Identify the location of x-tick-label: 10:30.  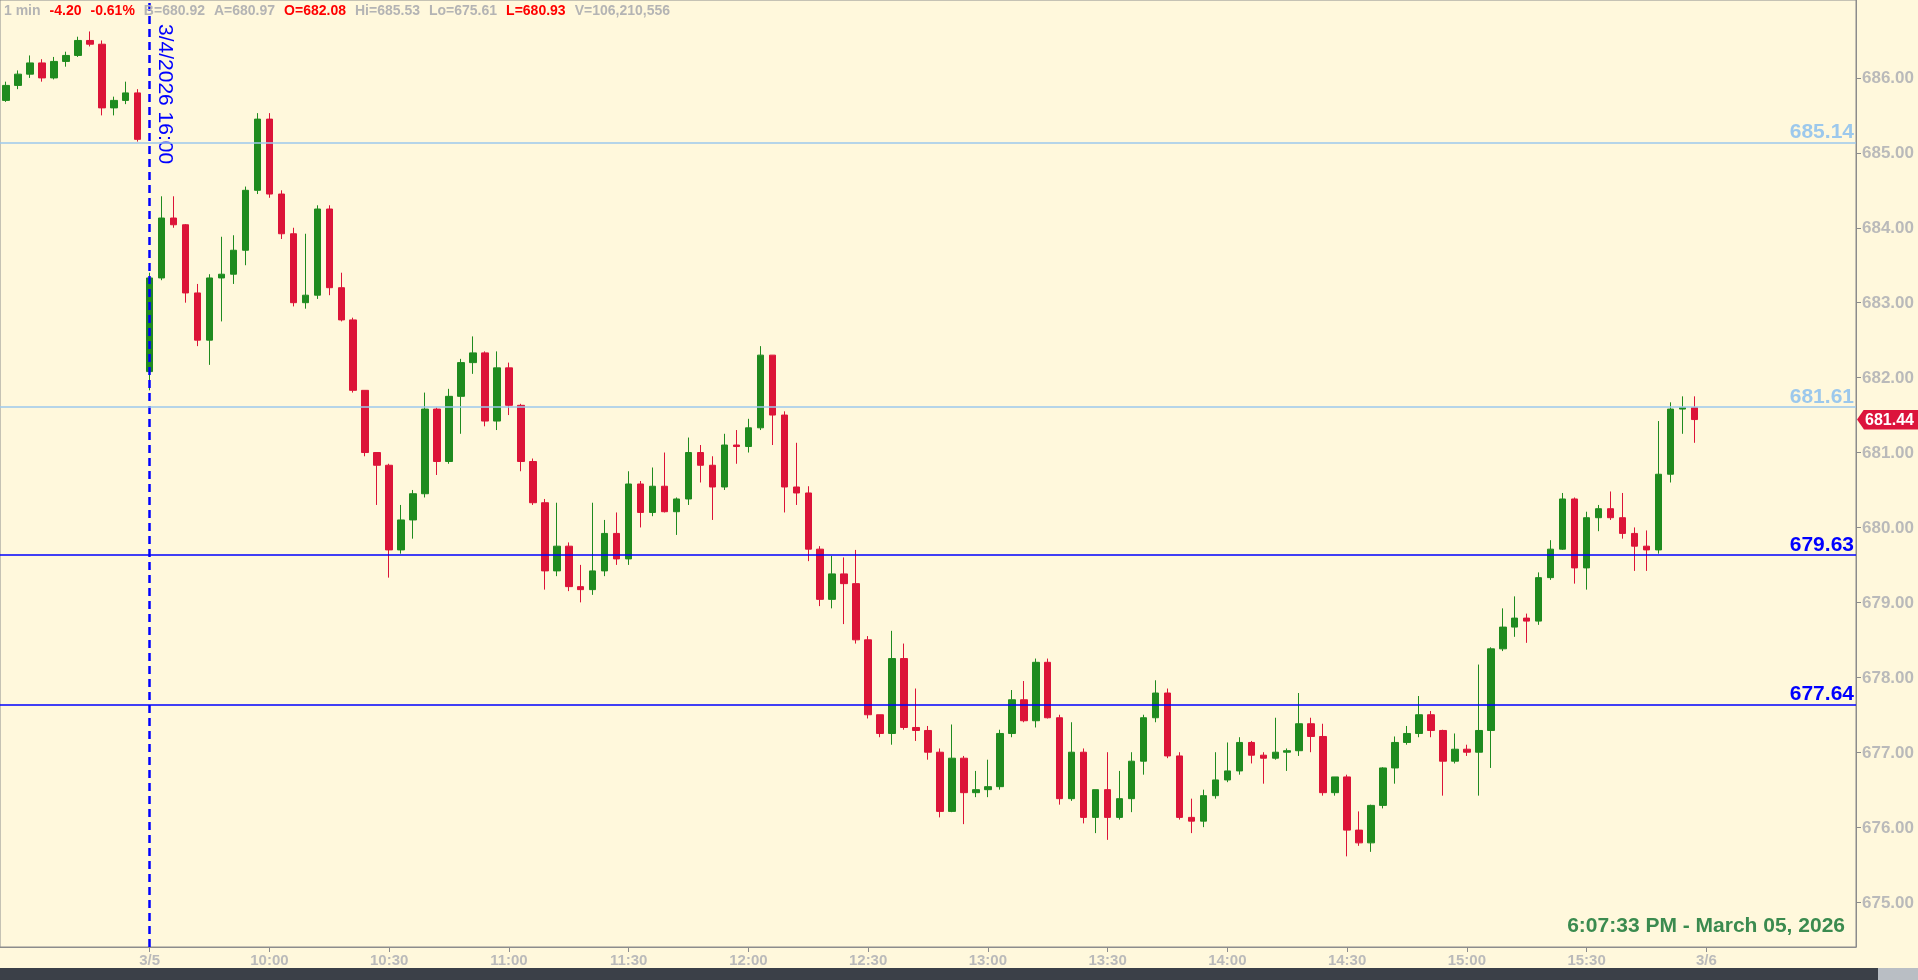
(389, 959).